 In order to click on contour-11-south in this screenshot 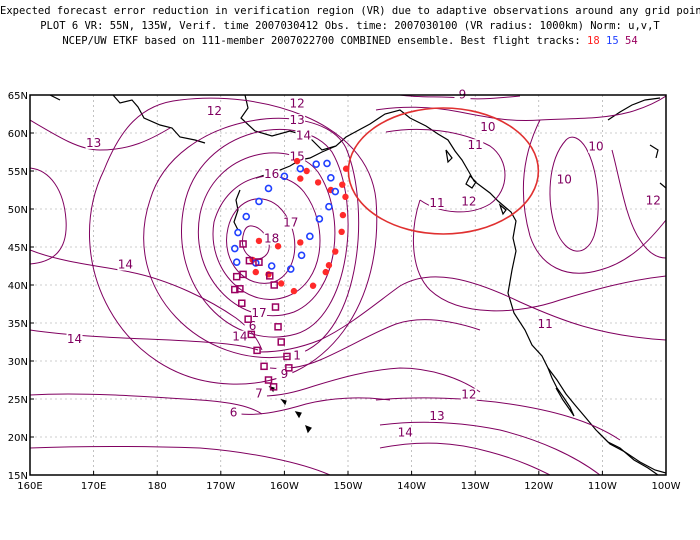, I will do `click(462, 314)`.